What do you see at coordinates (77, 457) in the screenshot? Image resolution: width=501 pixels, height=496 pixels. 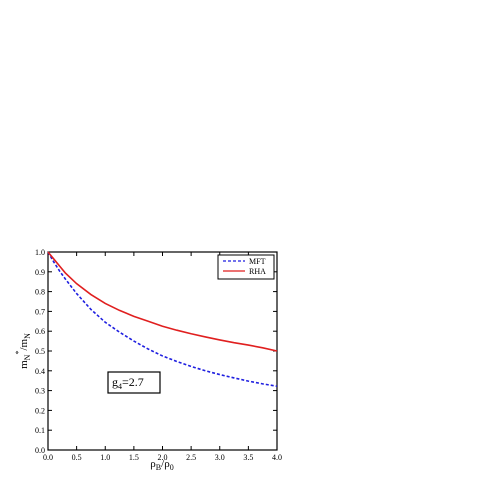 I see `x-tick-label: 0.5` at bounding box center [77, 457].